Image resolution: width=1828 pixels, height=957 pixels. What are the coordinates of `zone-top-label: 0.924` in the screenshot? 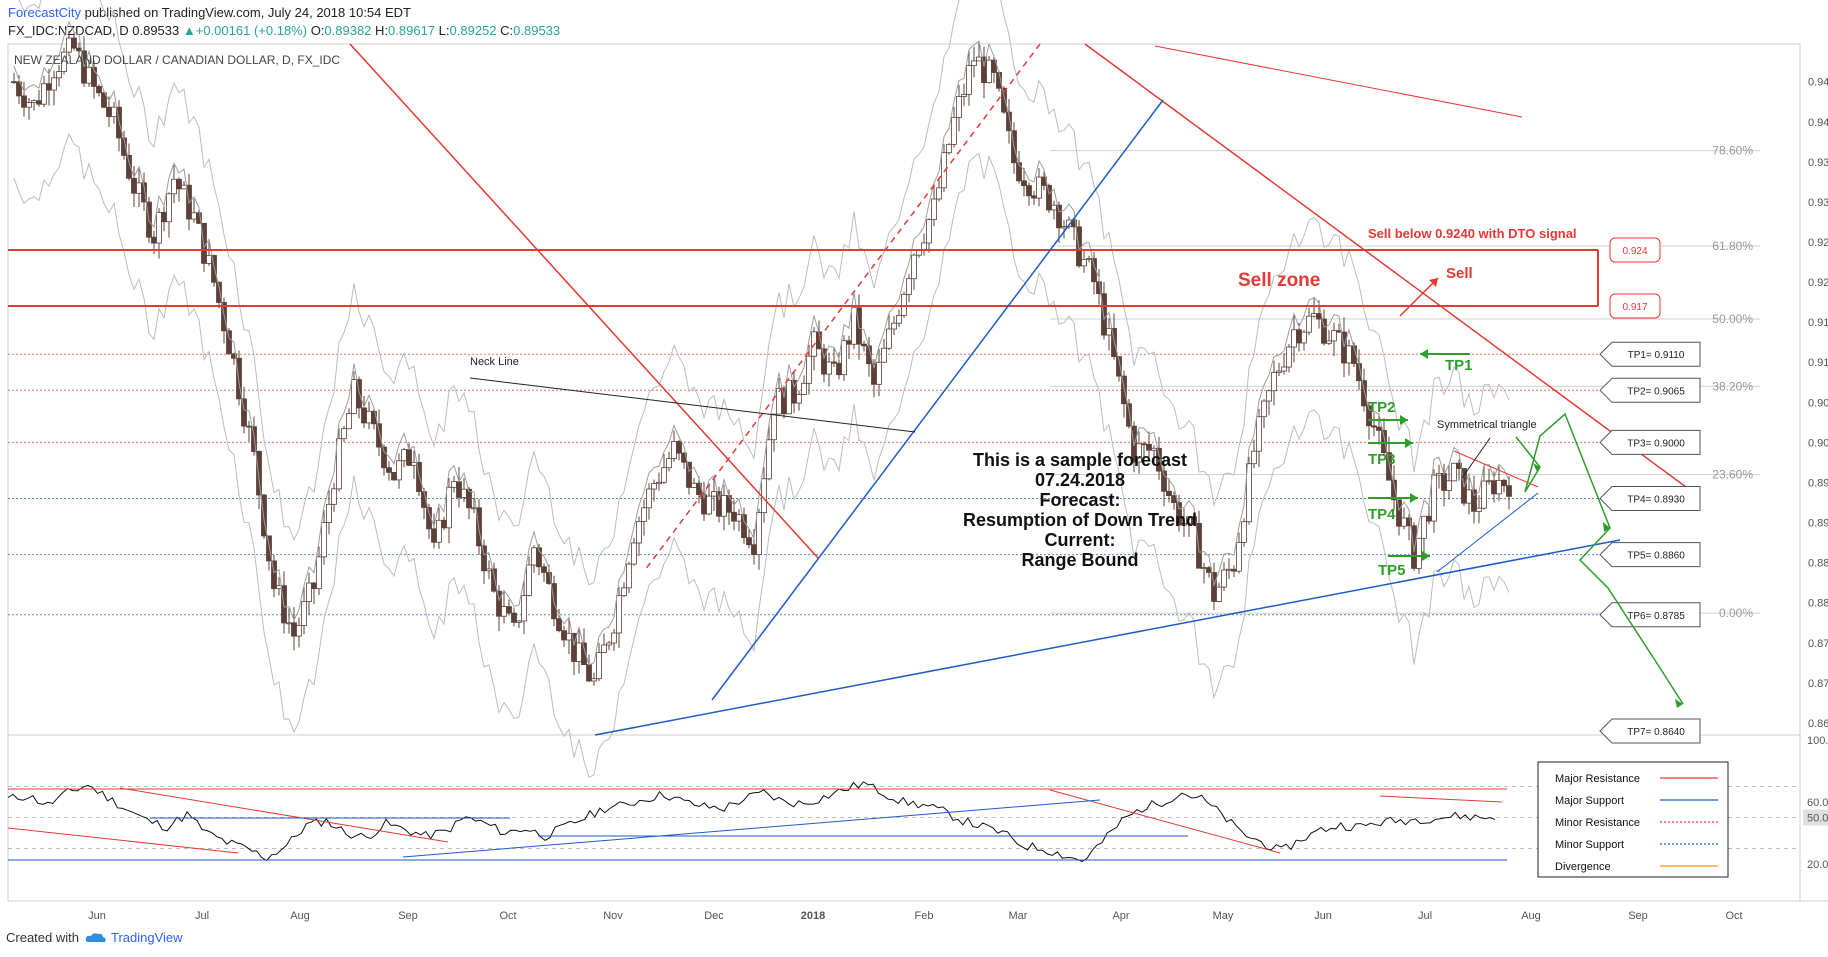 It's located at (1634, 251).